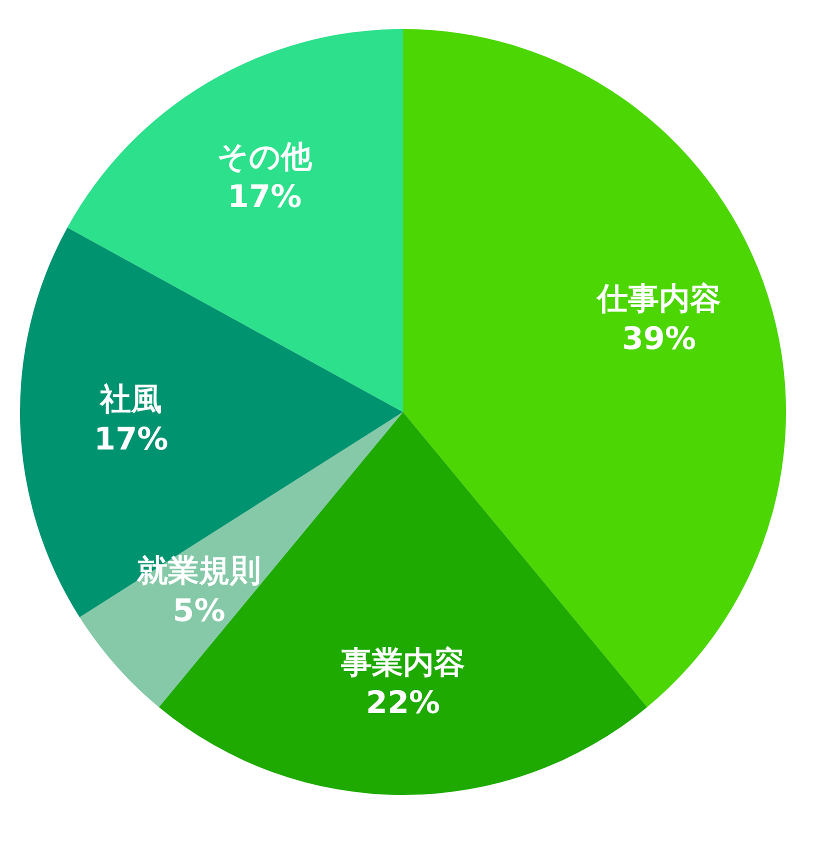 This screenshot has width=820, height=843. I want to click on slice-label: その他, so click(265, 156).